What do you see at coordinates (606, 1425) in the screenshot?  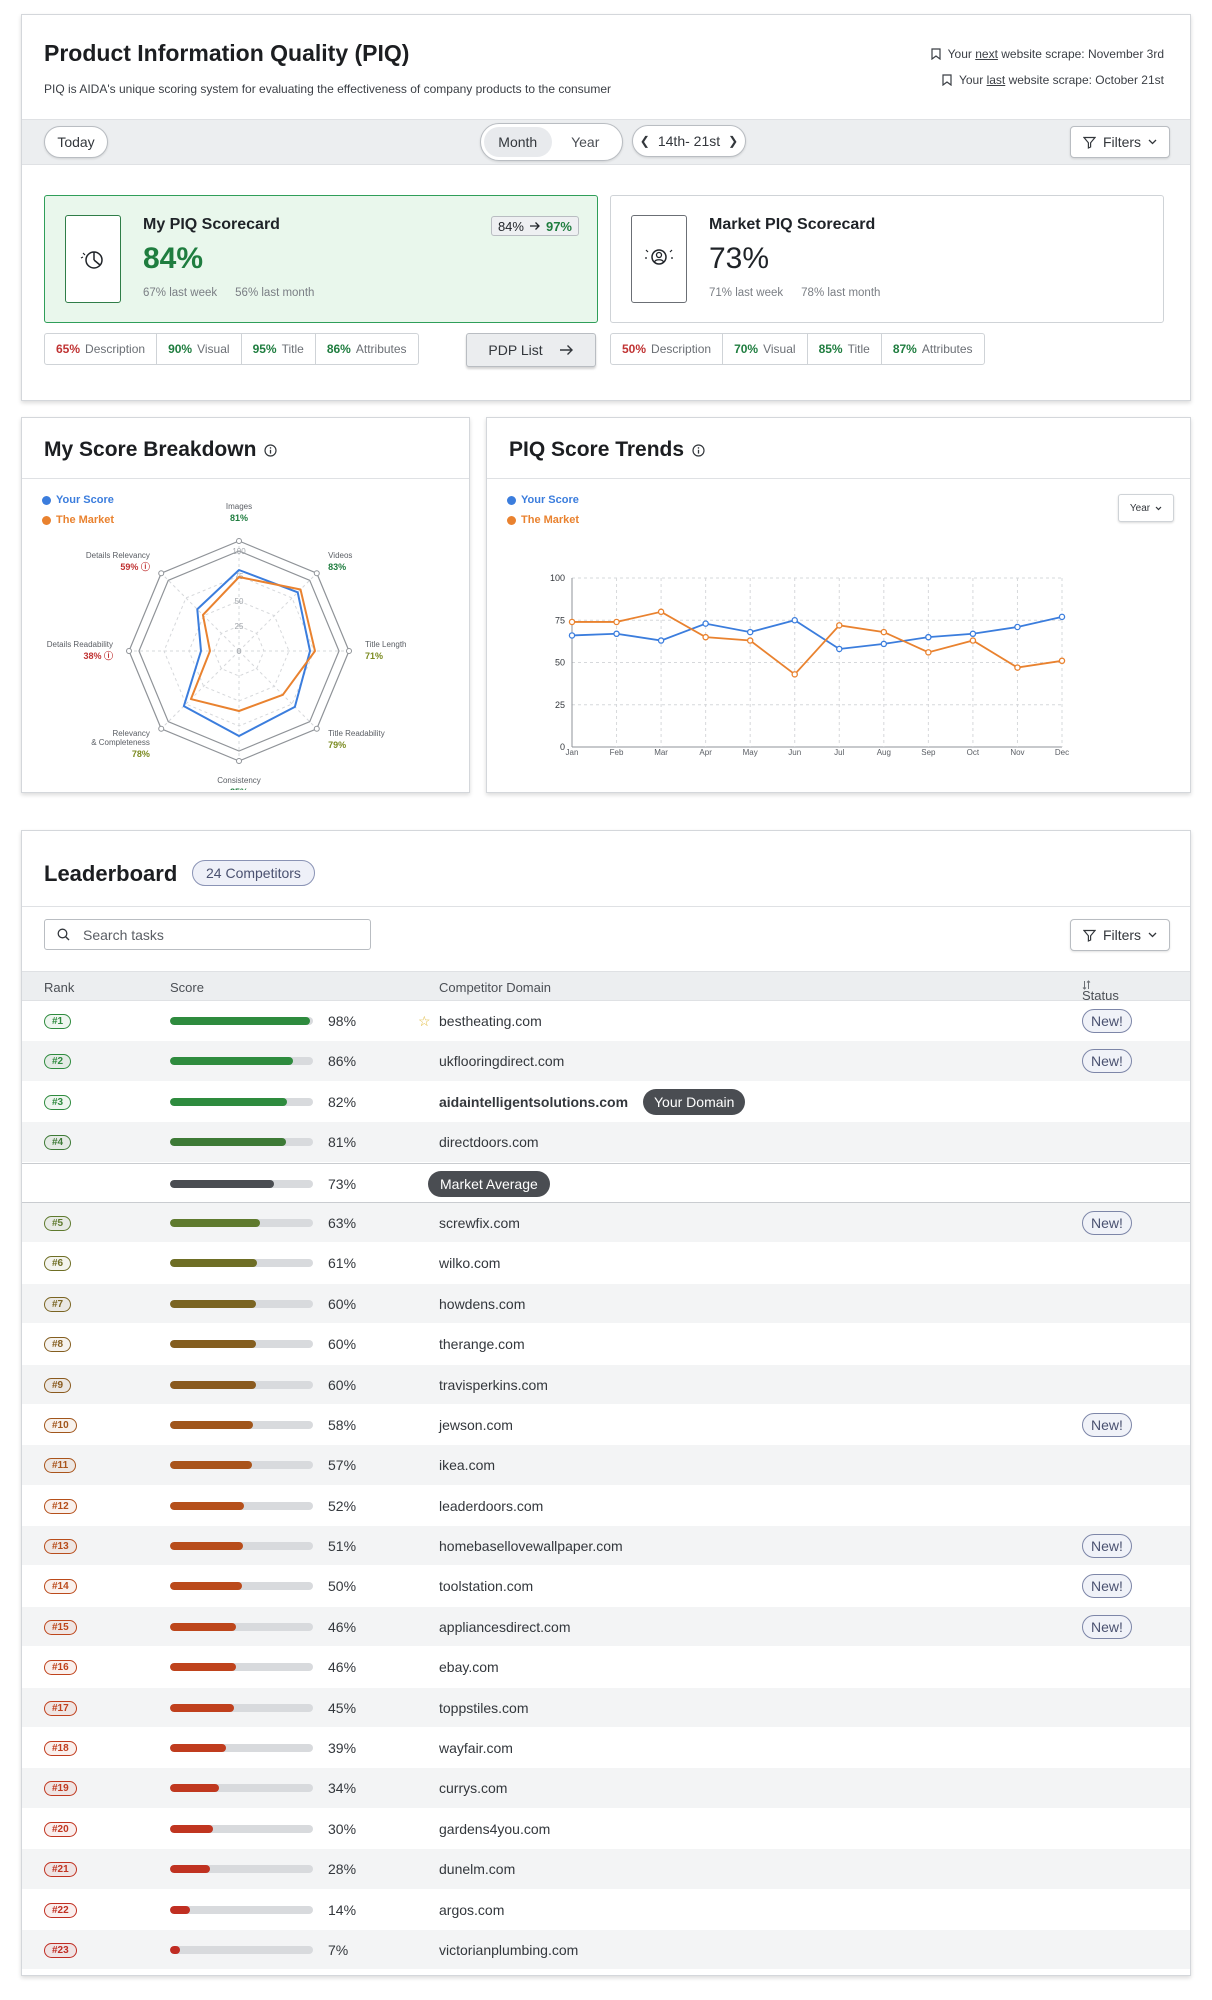 I see `table-row: #10 58% jewson.com New!` at bounding box center [606, 1425].